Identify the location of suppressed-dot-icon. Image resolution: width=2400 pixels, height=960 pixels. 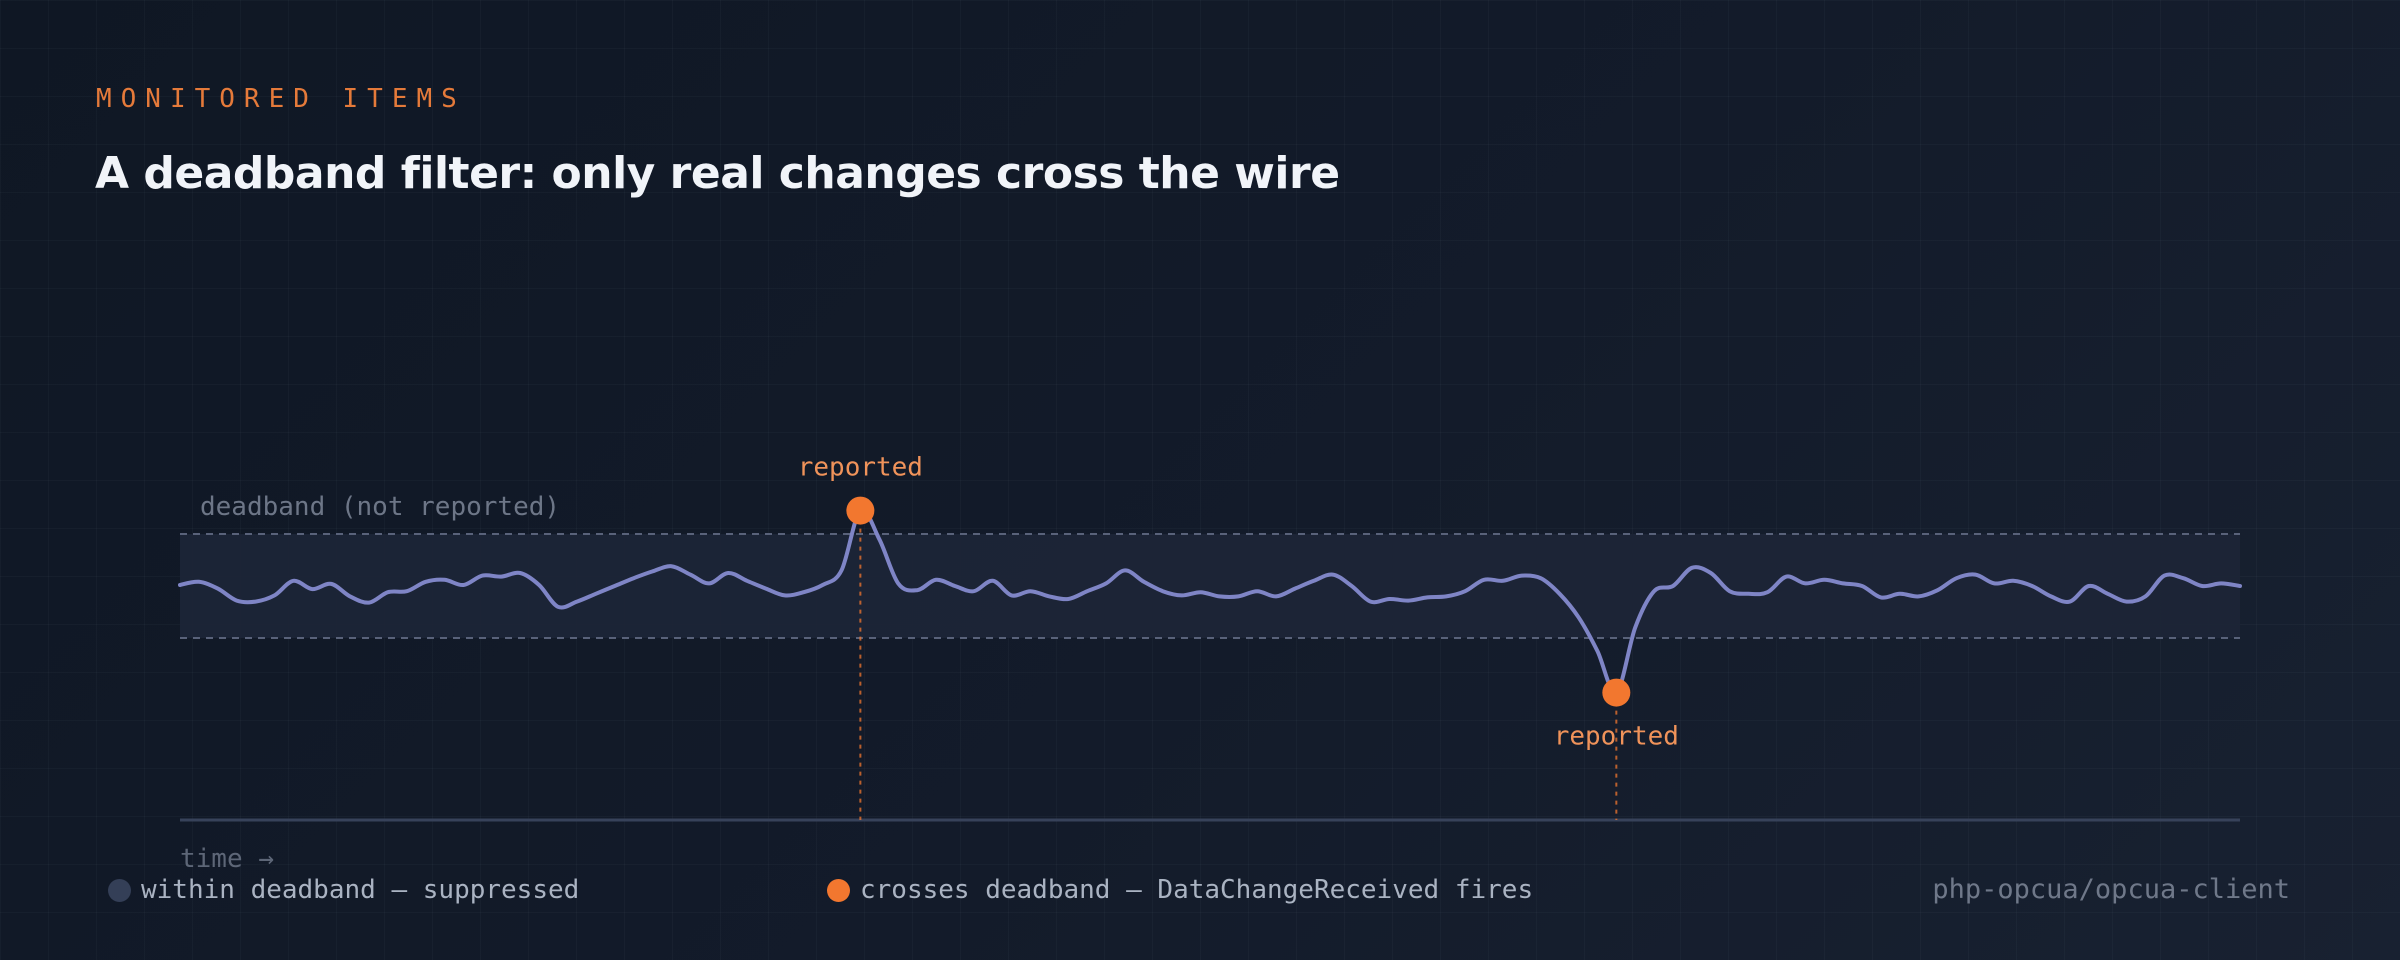
(119, 890).